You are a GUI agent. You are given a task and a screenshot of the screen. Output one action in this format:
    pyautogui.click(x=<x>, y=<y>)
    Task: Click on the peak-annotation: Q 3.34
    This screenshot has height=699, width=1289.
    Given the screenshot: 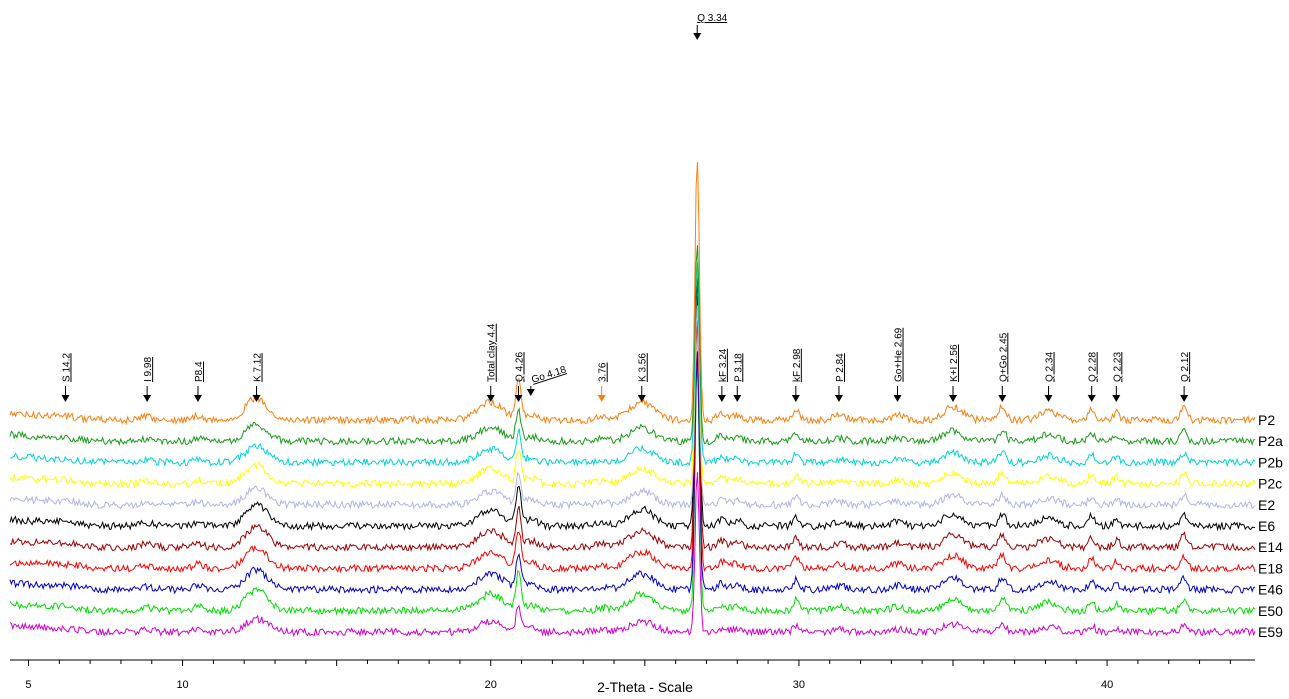 What is the action you would take?
    pyautogui.click(x=710, y=26)
    